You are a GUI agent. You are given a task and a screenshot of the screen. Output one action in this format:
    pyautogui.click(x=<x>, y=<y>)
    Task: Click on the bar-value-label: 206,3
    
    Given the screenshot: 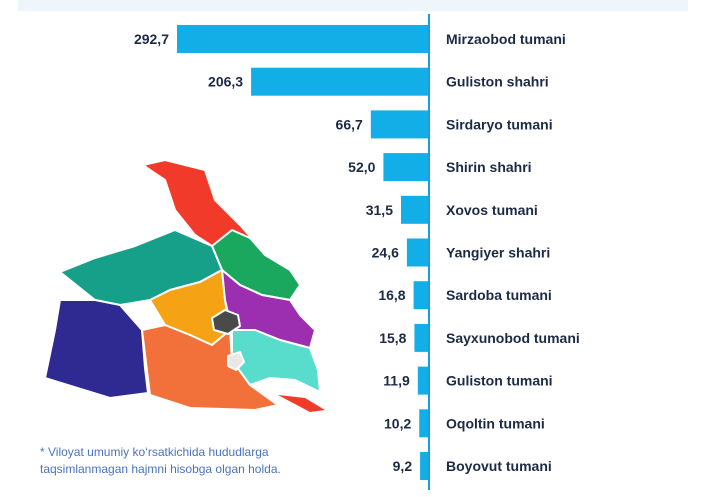 What is the action you would take?
    pyautogui.click(x=225, y=82)
    